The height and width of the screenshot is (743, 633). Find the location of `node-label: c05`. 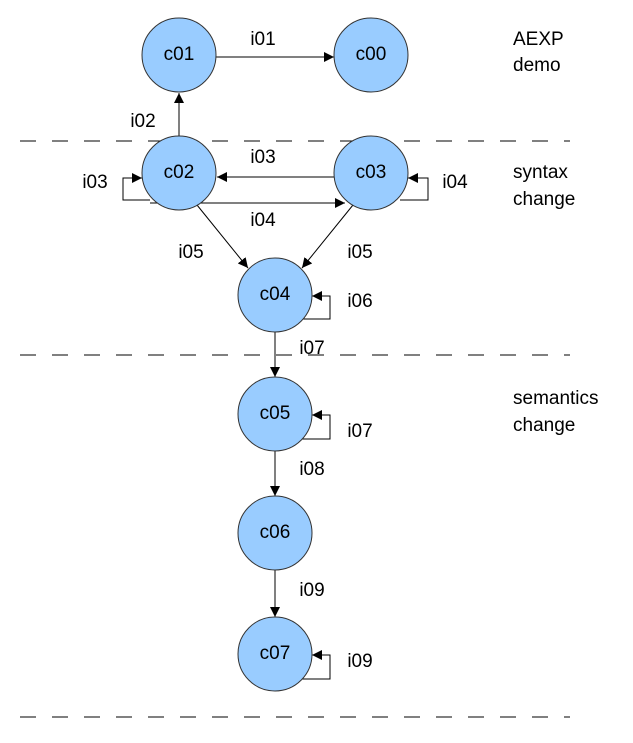

node-label: c05 is located at coordinates (275, 413).